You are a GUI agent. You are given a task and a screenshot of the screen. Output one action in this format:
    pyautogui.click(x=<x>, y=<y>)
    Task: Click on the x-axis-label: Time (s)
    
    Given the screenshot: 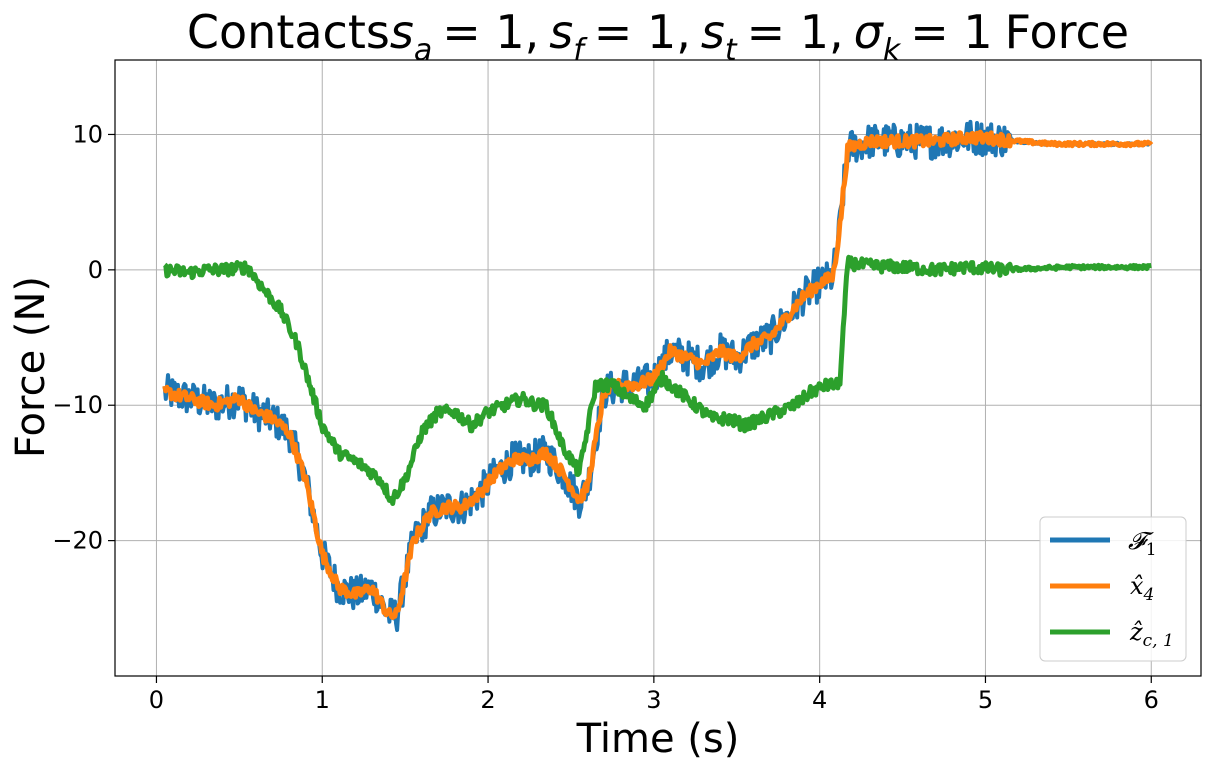 What is the action you would take?
    pyautogui.click(x=658, y=739)
    